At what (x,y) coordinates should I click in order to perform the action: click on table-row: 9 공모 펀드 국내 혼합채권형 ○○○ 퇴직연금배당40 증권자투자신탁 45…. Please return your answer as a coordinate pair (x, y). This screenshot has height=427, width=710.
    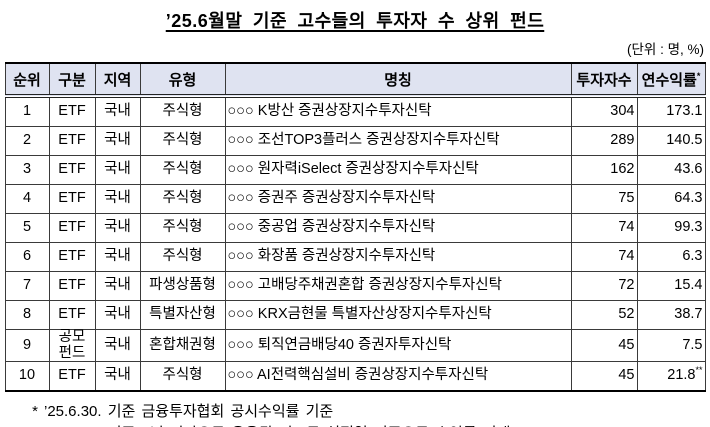
    Looking at the image, I should click on (355, 345).